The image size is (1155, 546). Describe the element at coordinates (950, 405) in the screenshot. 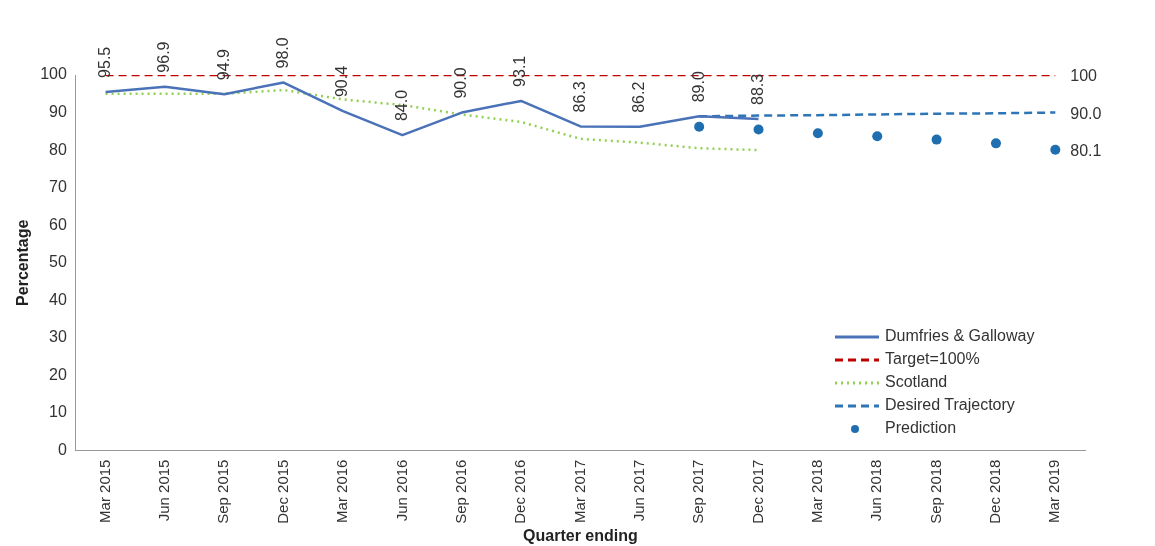

I see `legend-label: Desired Trajectory` at that location.